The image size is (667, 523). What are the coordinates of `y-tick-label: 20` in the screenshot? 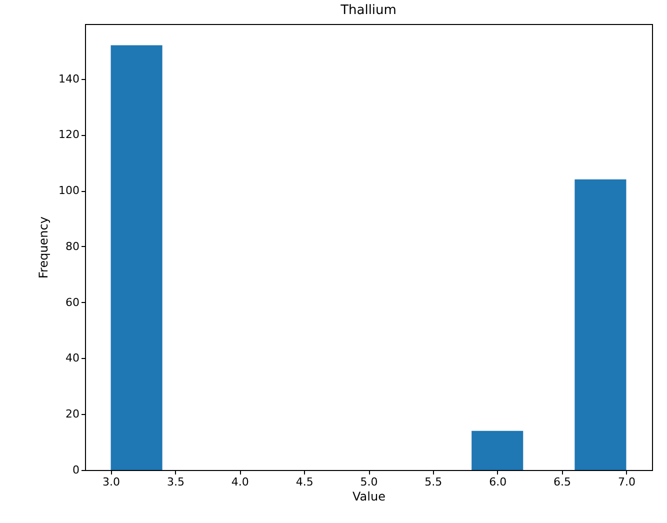 It's located at (73, 414).